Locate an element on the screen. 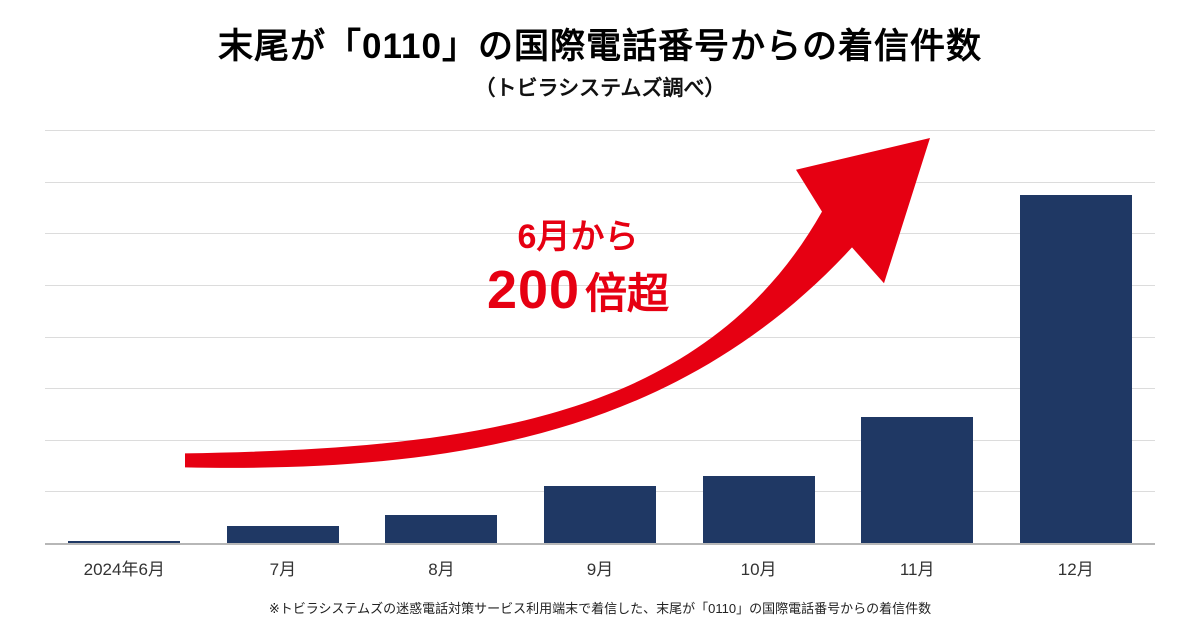  chart-title: 末尾が「0110」の国際電話番号からの着信件数 is located at coordinates (600, 46).